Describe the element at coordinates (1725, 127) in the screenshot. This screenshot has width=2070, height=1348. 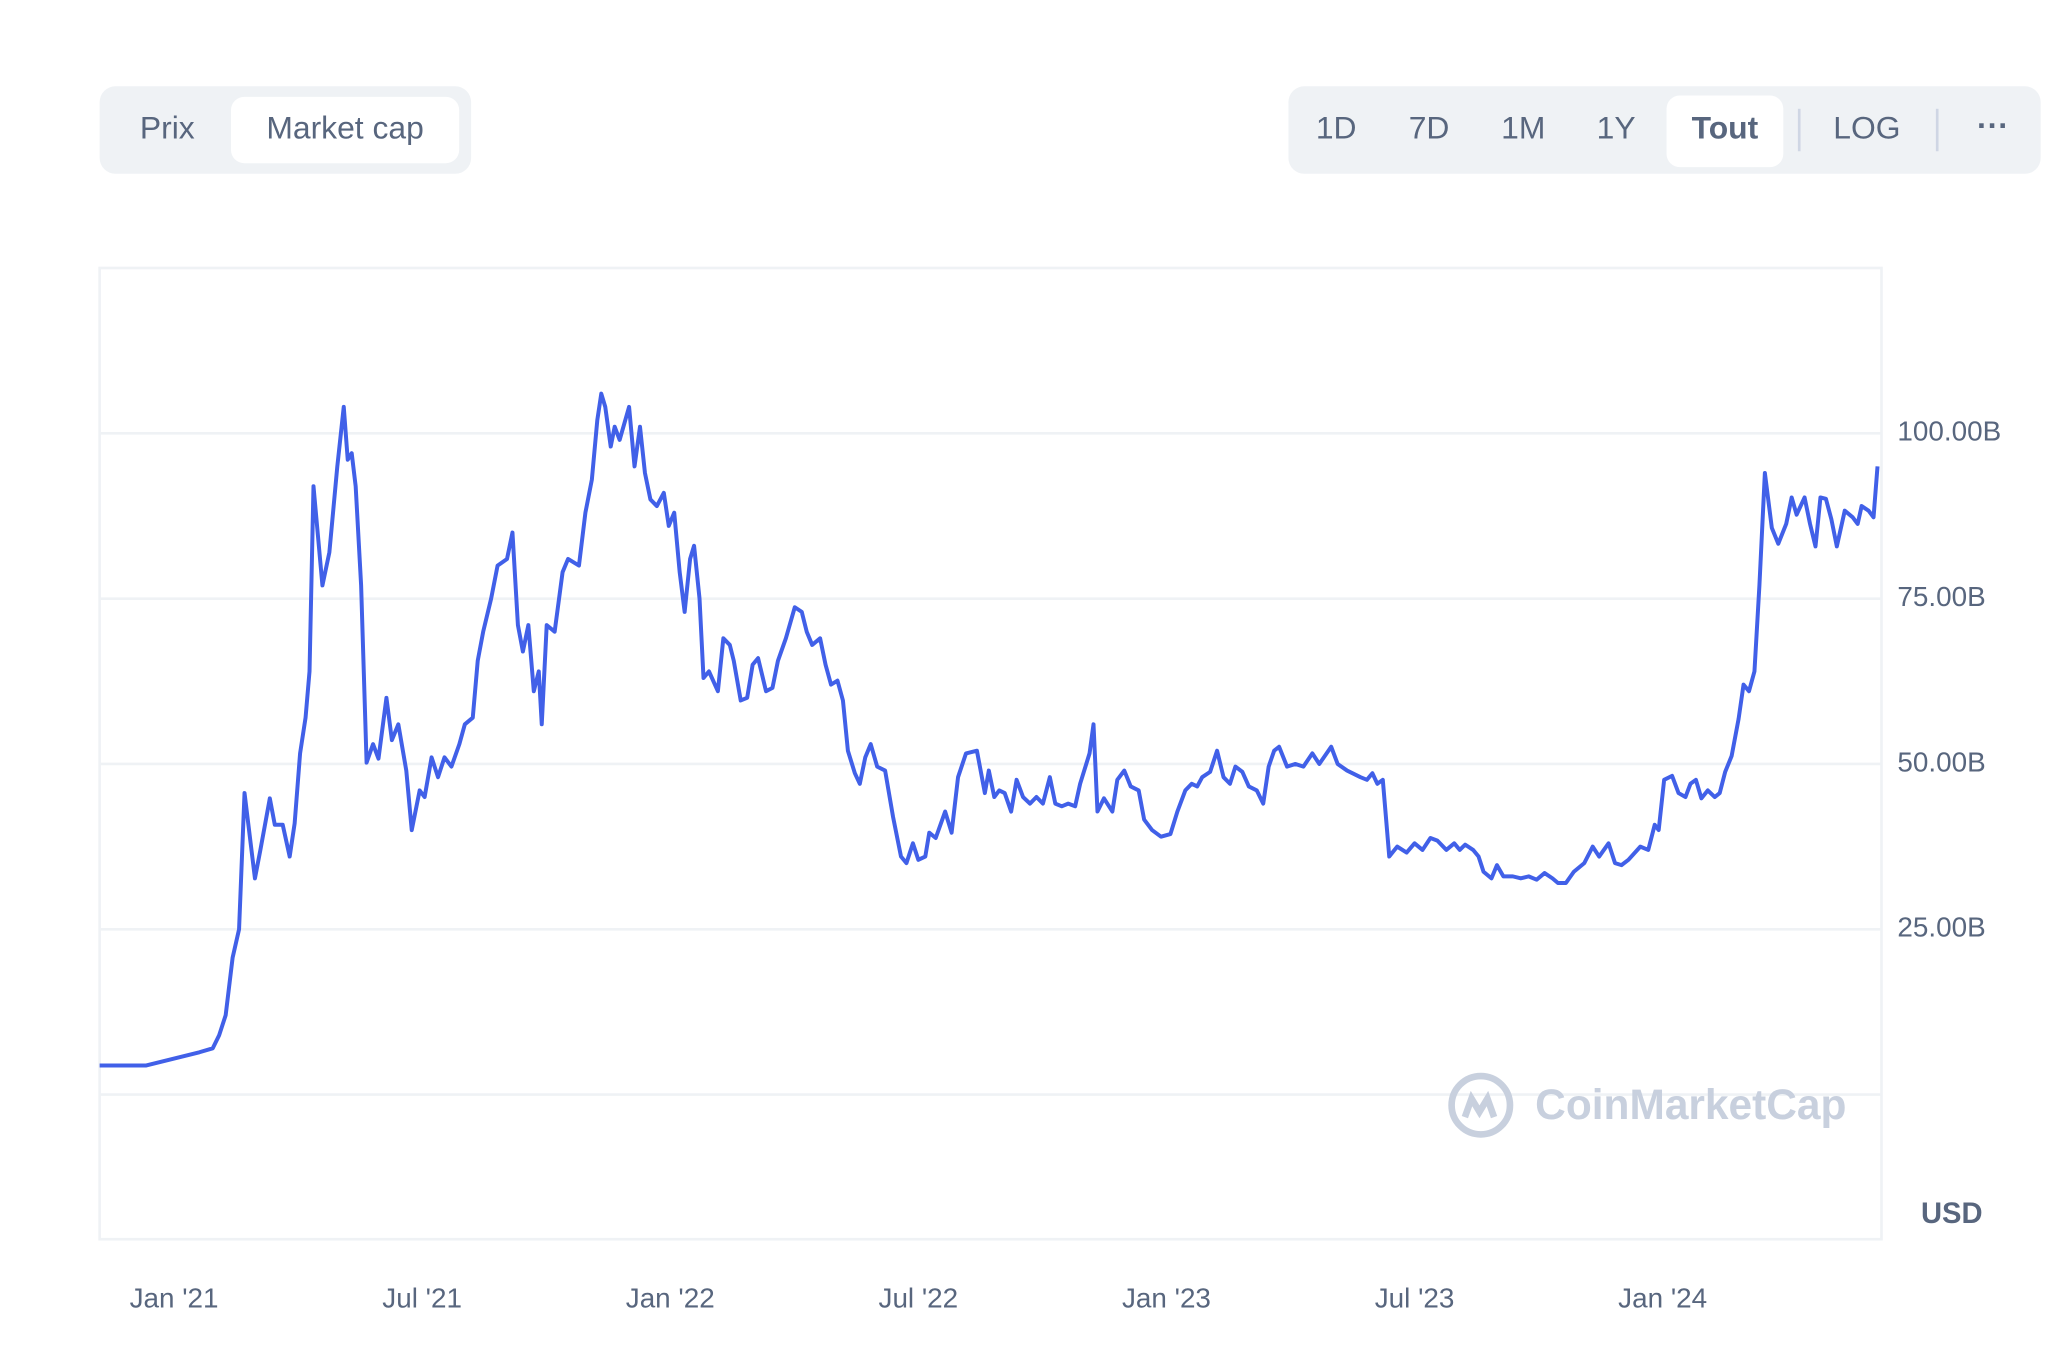
I see `range-button: Tout` at that location.